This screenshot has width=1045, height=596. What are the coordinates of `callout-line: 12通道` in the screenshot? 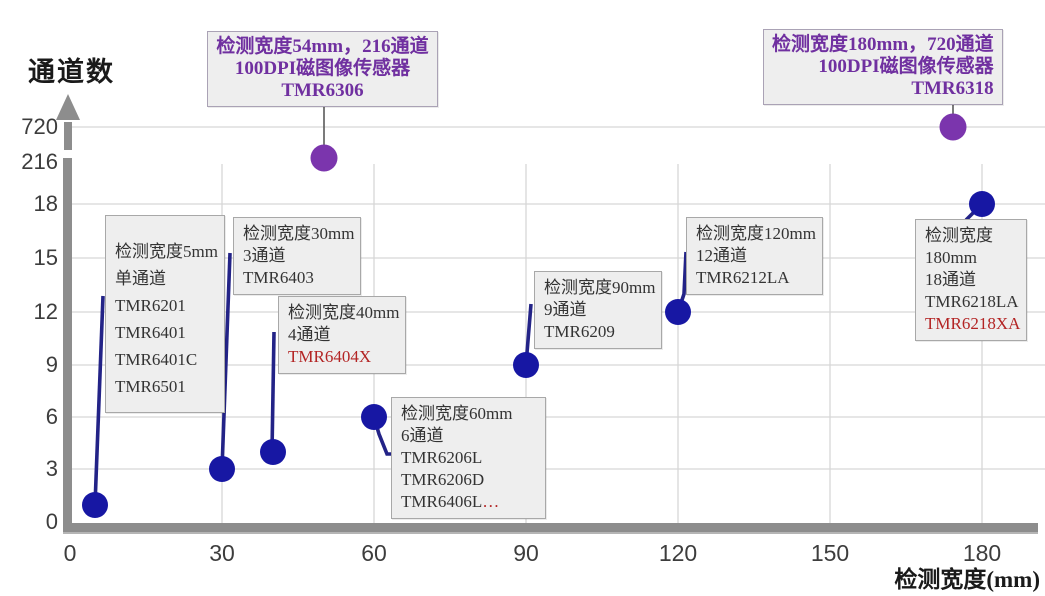 It's located at (756, 256).